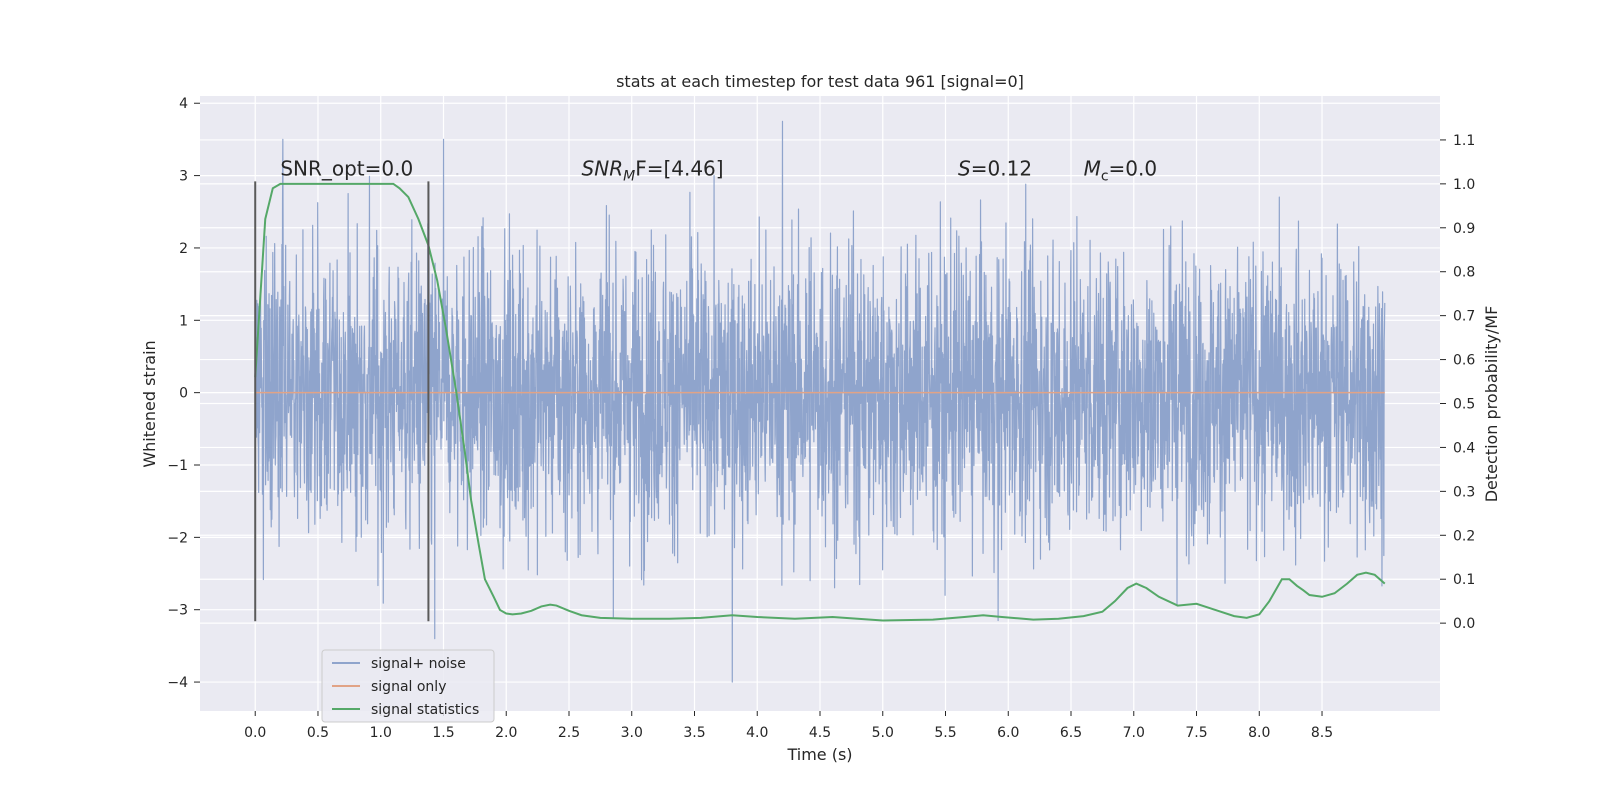  I want to click on y2-axis-ticks: 0.0 0.1 0.2 0.3 0.4 0.5 0.6 0.7 0.8 0.9 1.0 1.1, so click(1457, 382).